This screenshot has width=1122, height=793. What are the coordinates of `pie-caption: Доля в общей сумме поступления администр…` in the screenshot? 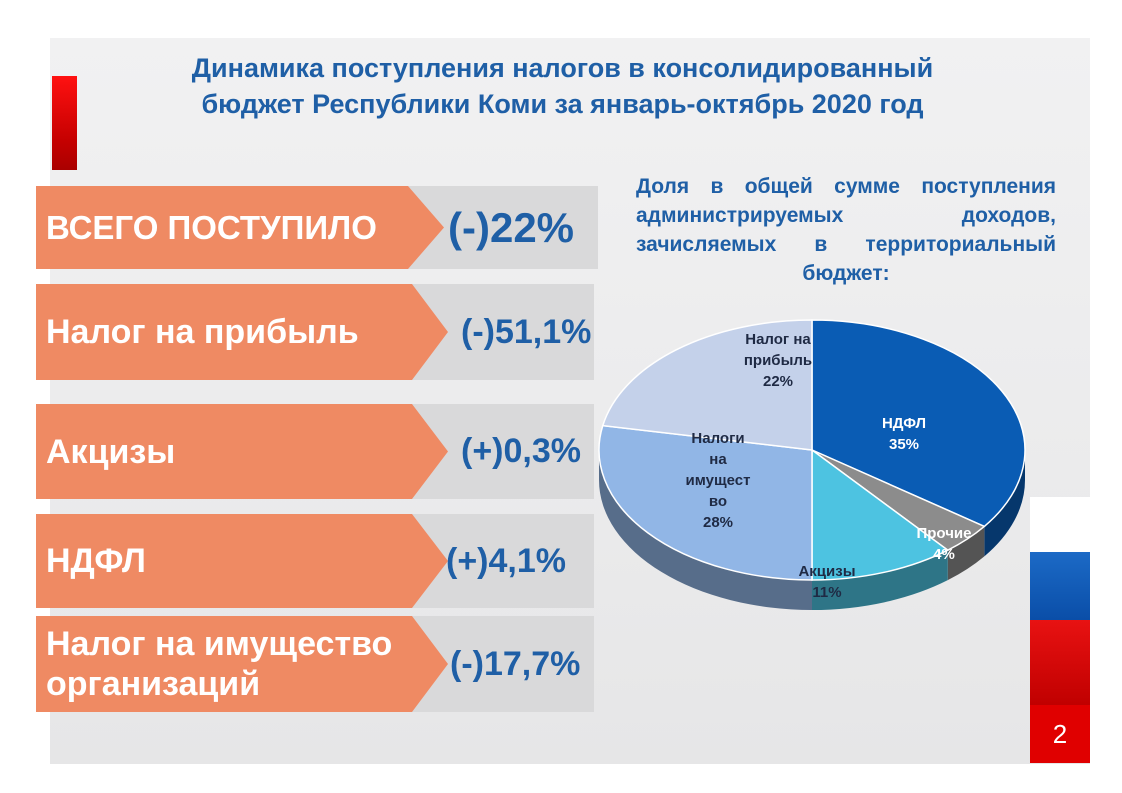 It's located at (846, 230).